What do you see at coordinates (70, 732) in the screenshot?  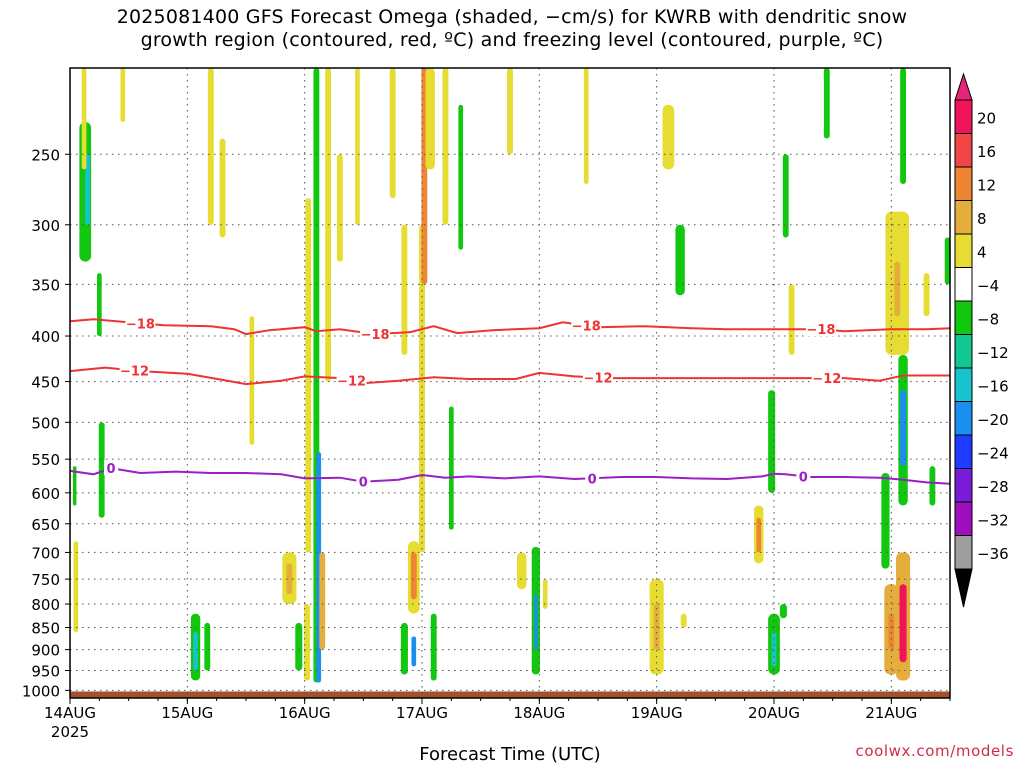 I see `x-tick-sublabel: 2025` at bounding box center [70, 732].